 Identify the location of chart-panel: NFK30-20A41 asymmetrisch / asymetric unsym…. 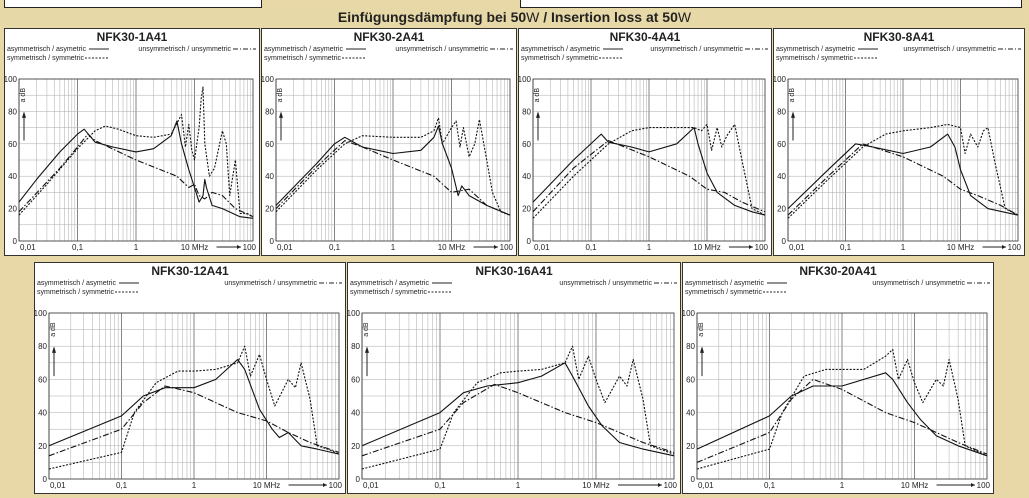
(838, 378).